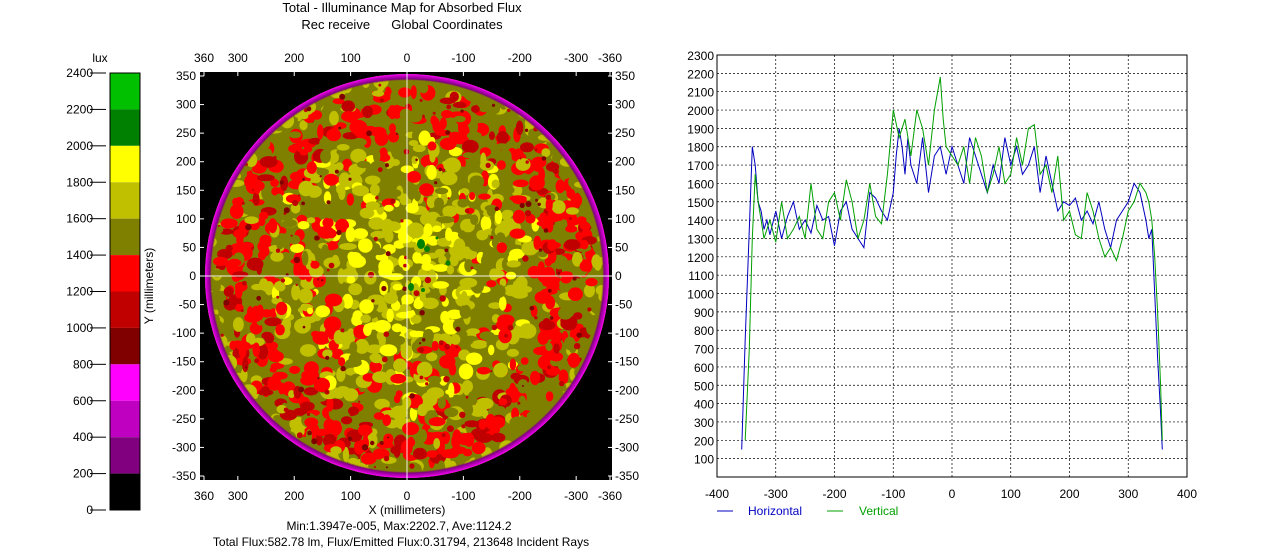  I want to click on map-x-tick-top: 0, so click(407, 58).